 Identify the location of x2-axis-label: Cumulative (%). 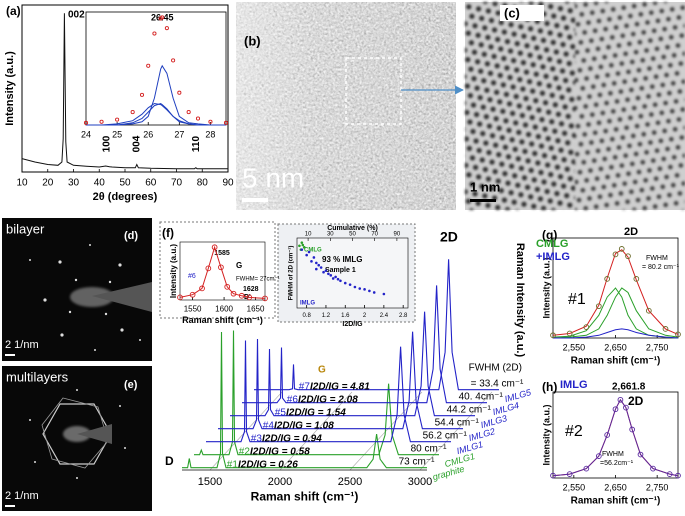
(352, 228).